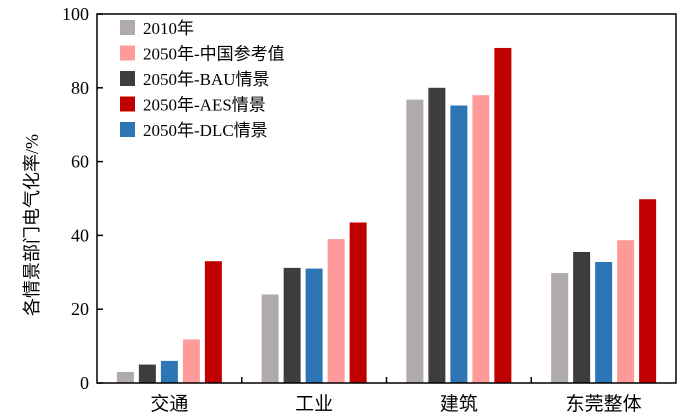  What do you see at coordinates (459, 404) in the screenshot?
I see `category-label: 建筑` at bounding box center [459, 404].